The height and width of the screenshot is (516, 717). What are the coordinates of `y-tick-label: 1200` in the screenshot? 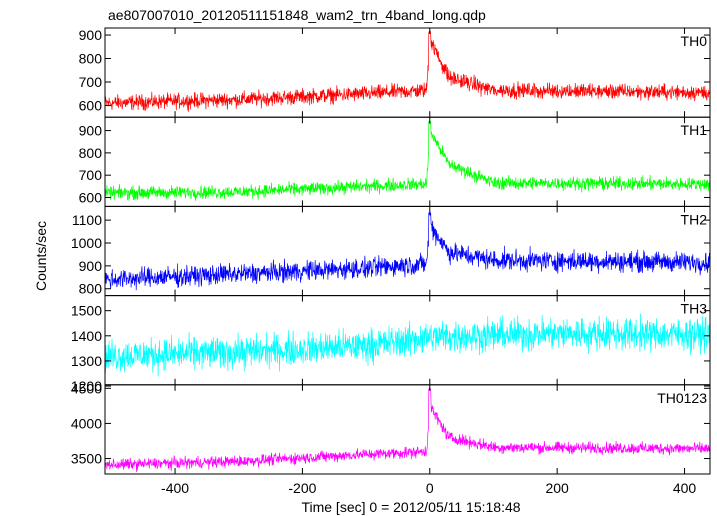 It's located at (86, 386).